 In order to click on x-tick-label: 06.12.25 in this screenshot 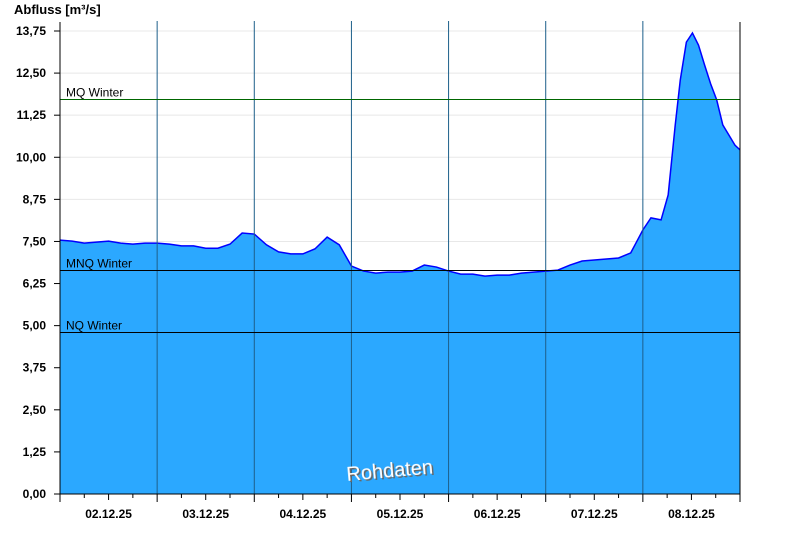, I will do `click(497, 514)`.